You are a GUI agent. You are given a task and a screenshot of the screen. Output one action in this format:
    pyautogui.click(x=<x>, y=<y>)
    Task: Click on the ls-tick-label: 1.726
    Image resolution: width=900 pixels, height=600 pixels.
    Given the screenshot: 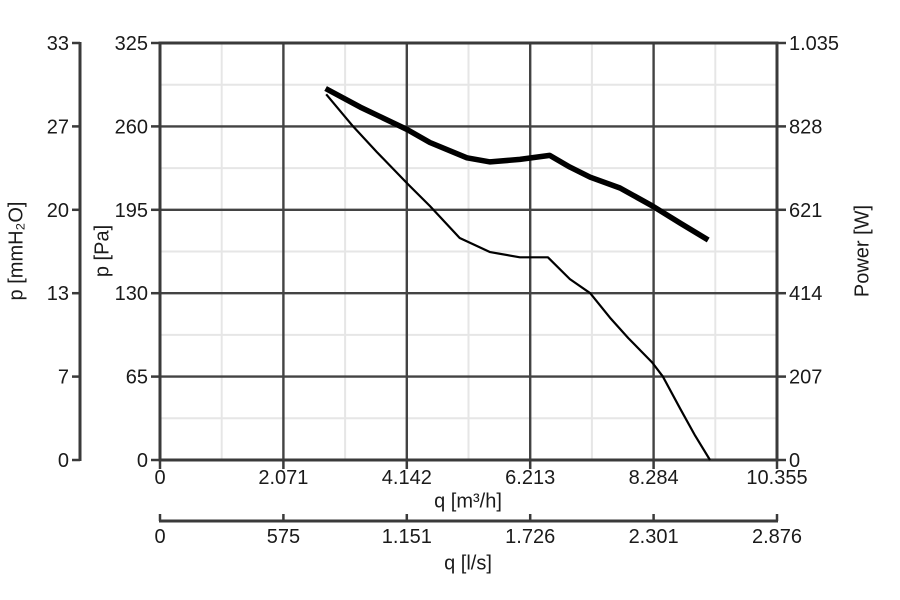 What is the action you would take?
    pyautogui.click(x=530, y=537)
    